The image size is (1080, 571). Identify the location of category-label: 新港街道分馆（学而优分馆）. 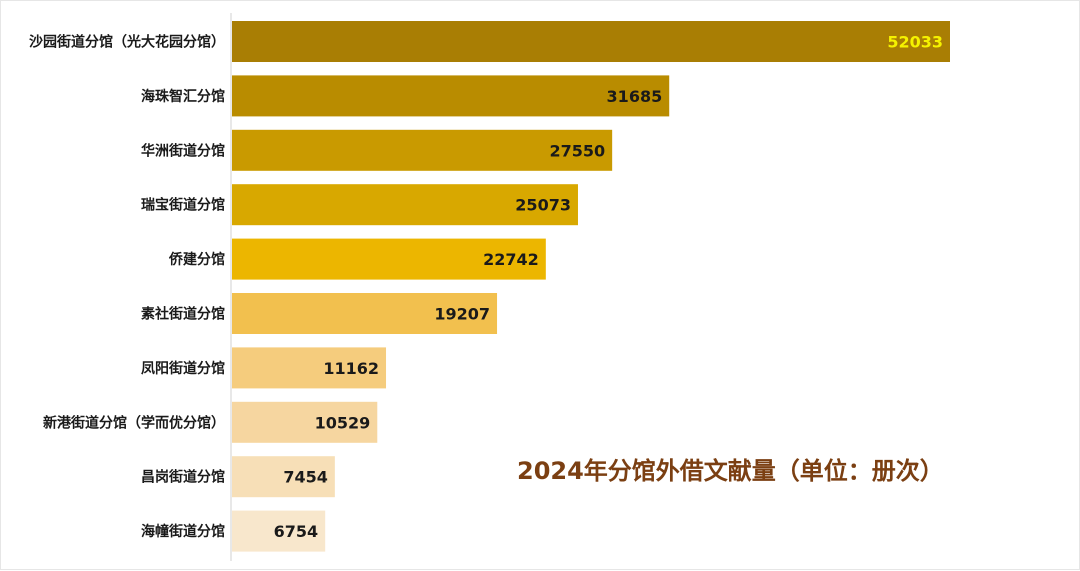
(134, 422).